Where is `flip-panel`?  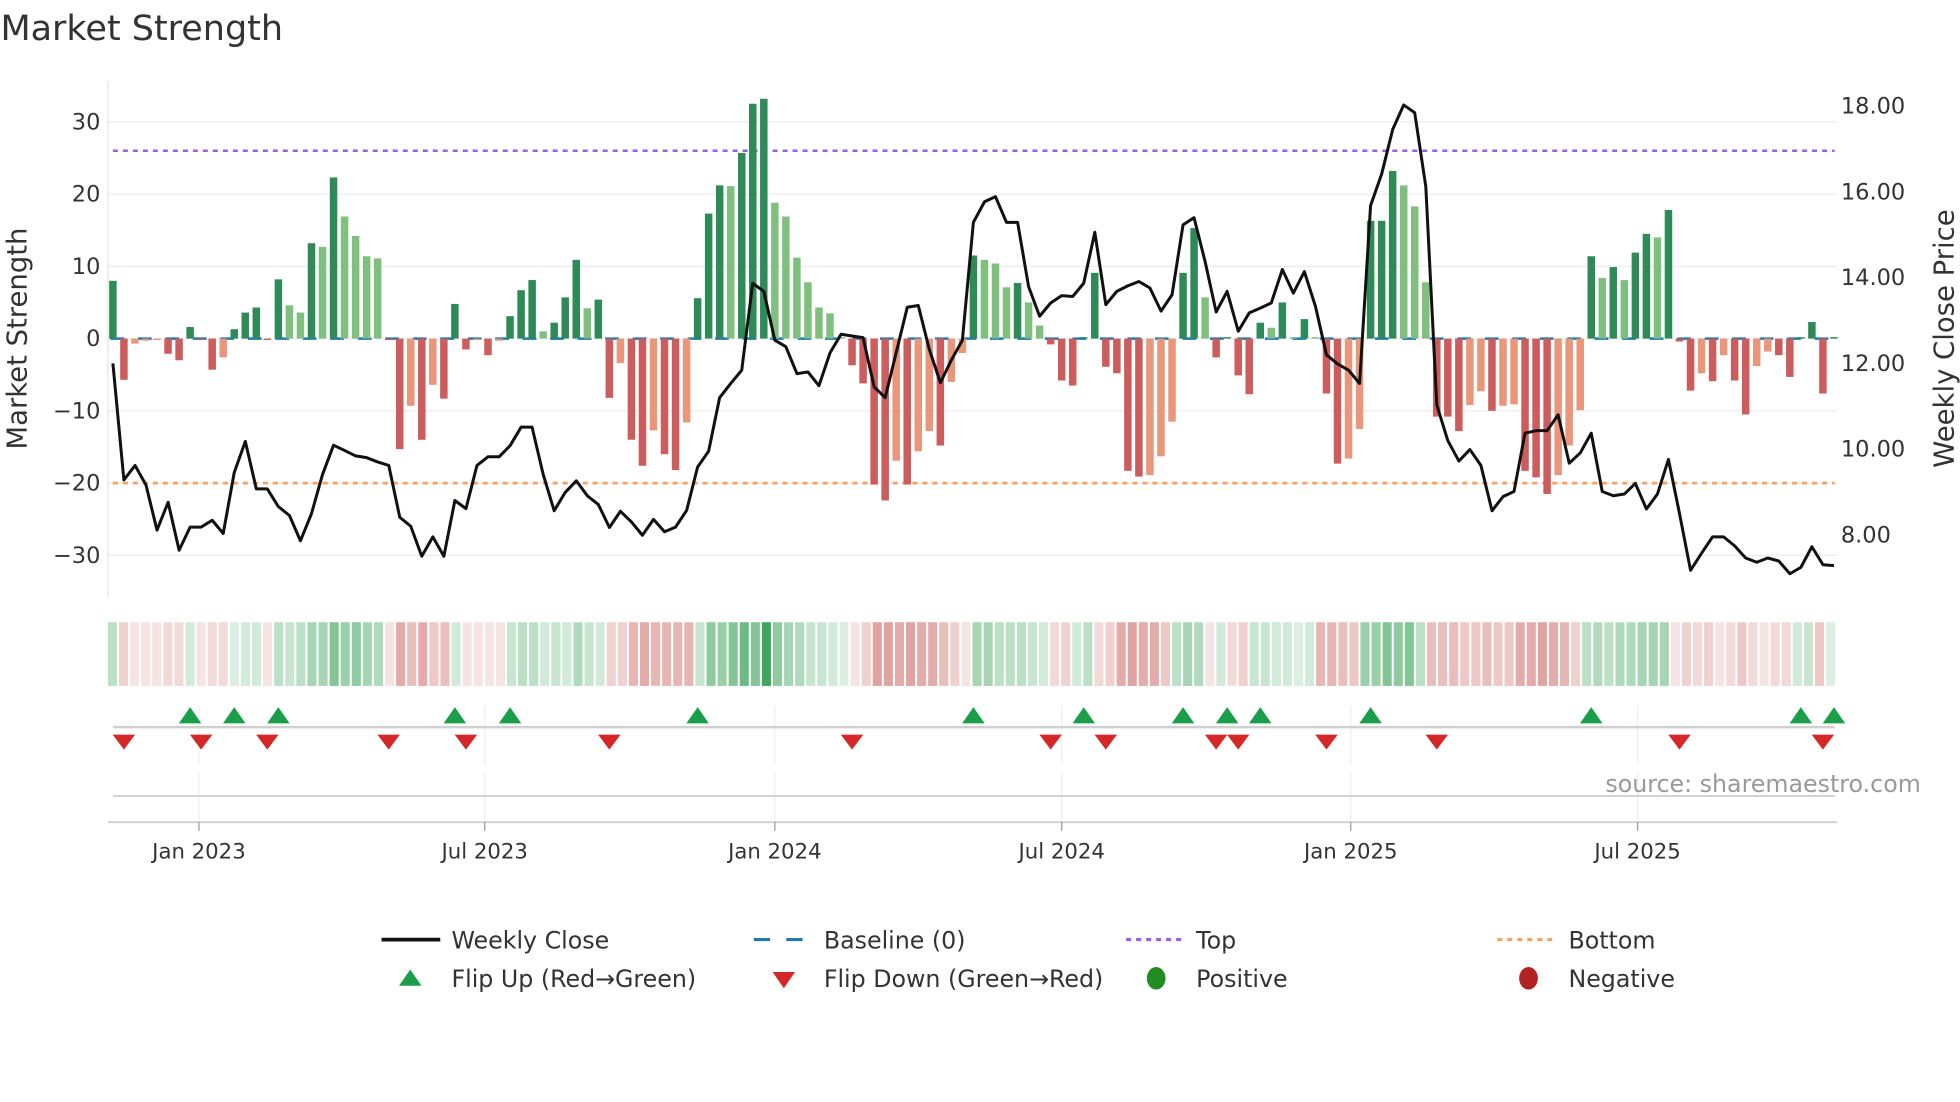
flip-panel is located at coordinates (972, 764).